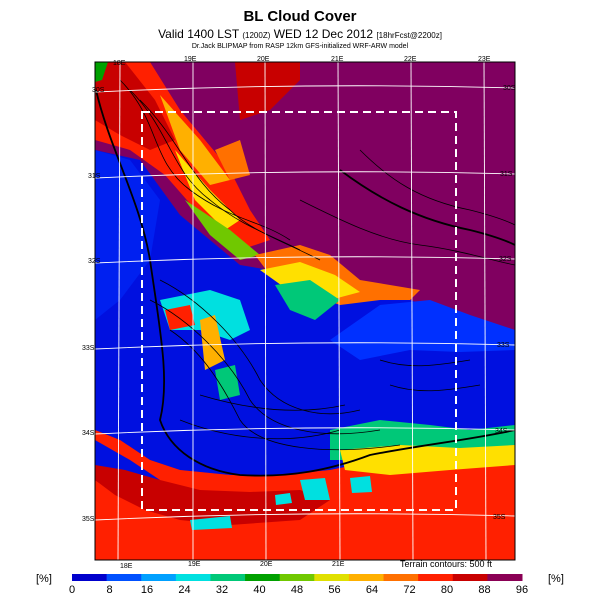  I want to click on colorbar-tick-label: 8, so click(109, 590).